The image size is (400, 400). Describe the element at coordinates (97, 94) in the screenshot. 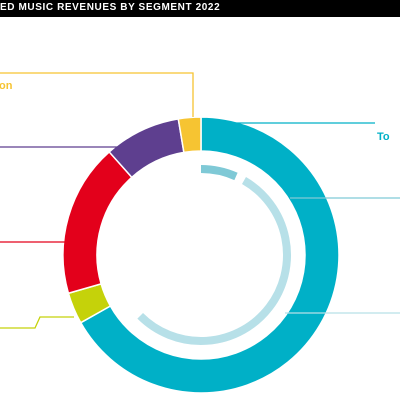

I see `leader-line-yellow` at that location.